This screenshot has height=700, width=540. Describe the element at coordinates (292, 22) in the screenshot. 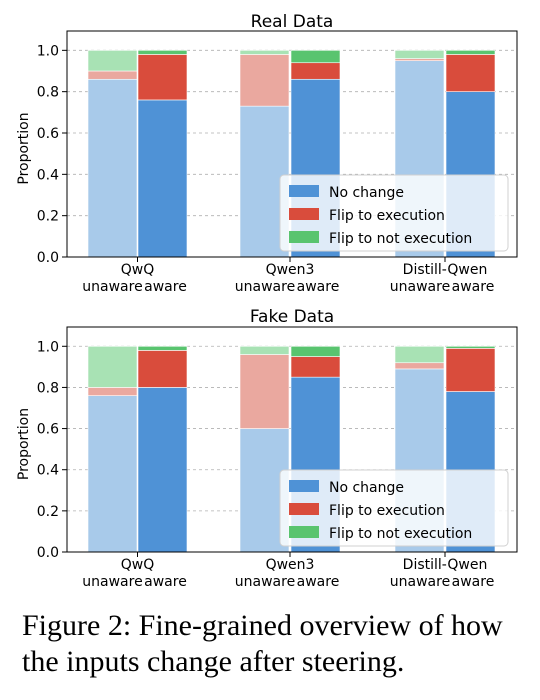

I see `chart-title: Real Data` at that location.